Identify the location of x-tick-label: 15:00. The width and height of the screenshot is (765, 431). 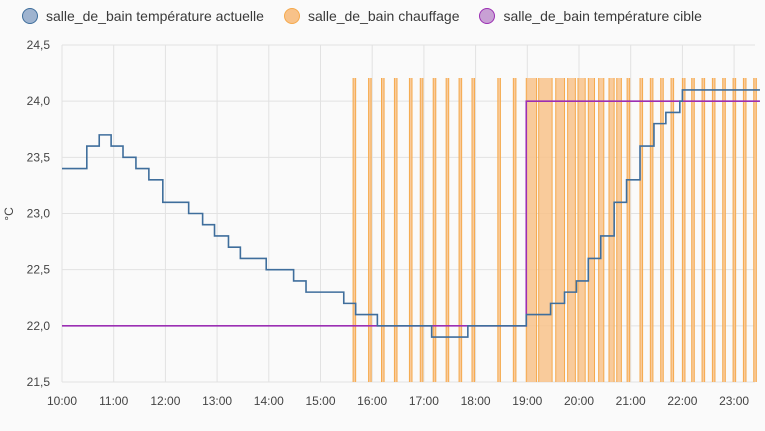
(320, 401).